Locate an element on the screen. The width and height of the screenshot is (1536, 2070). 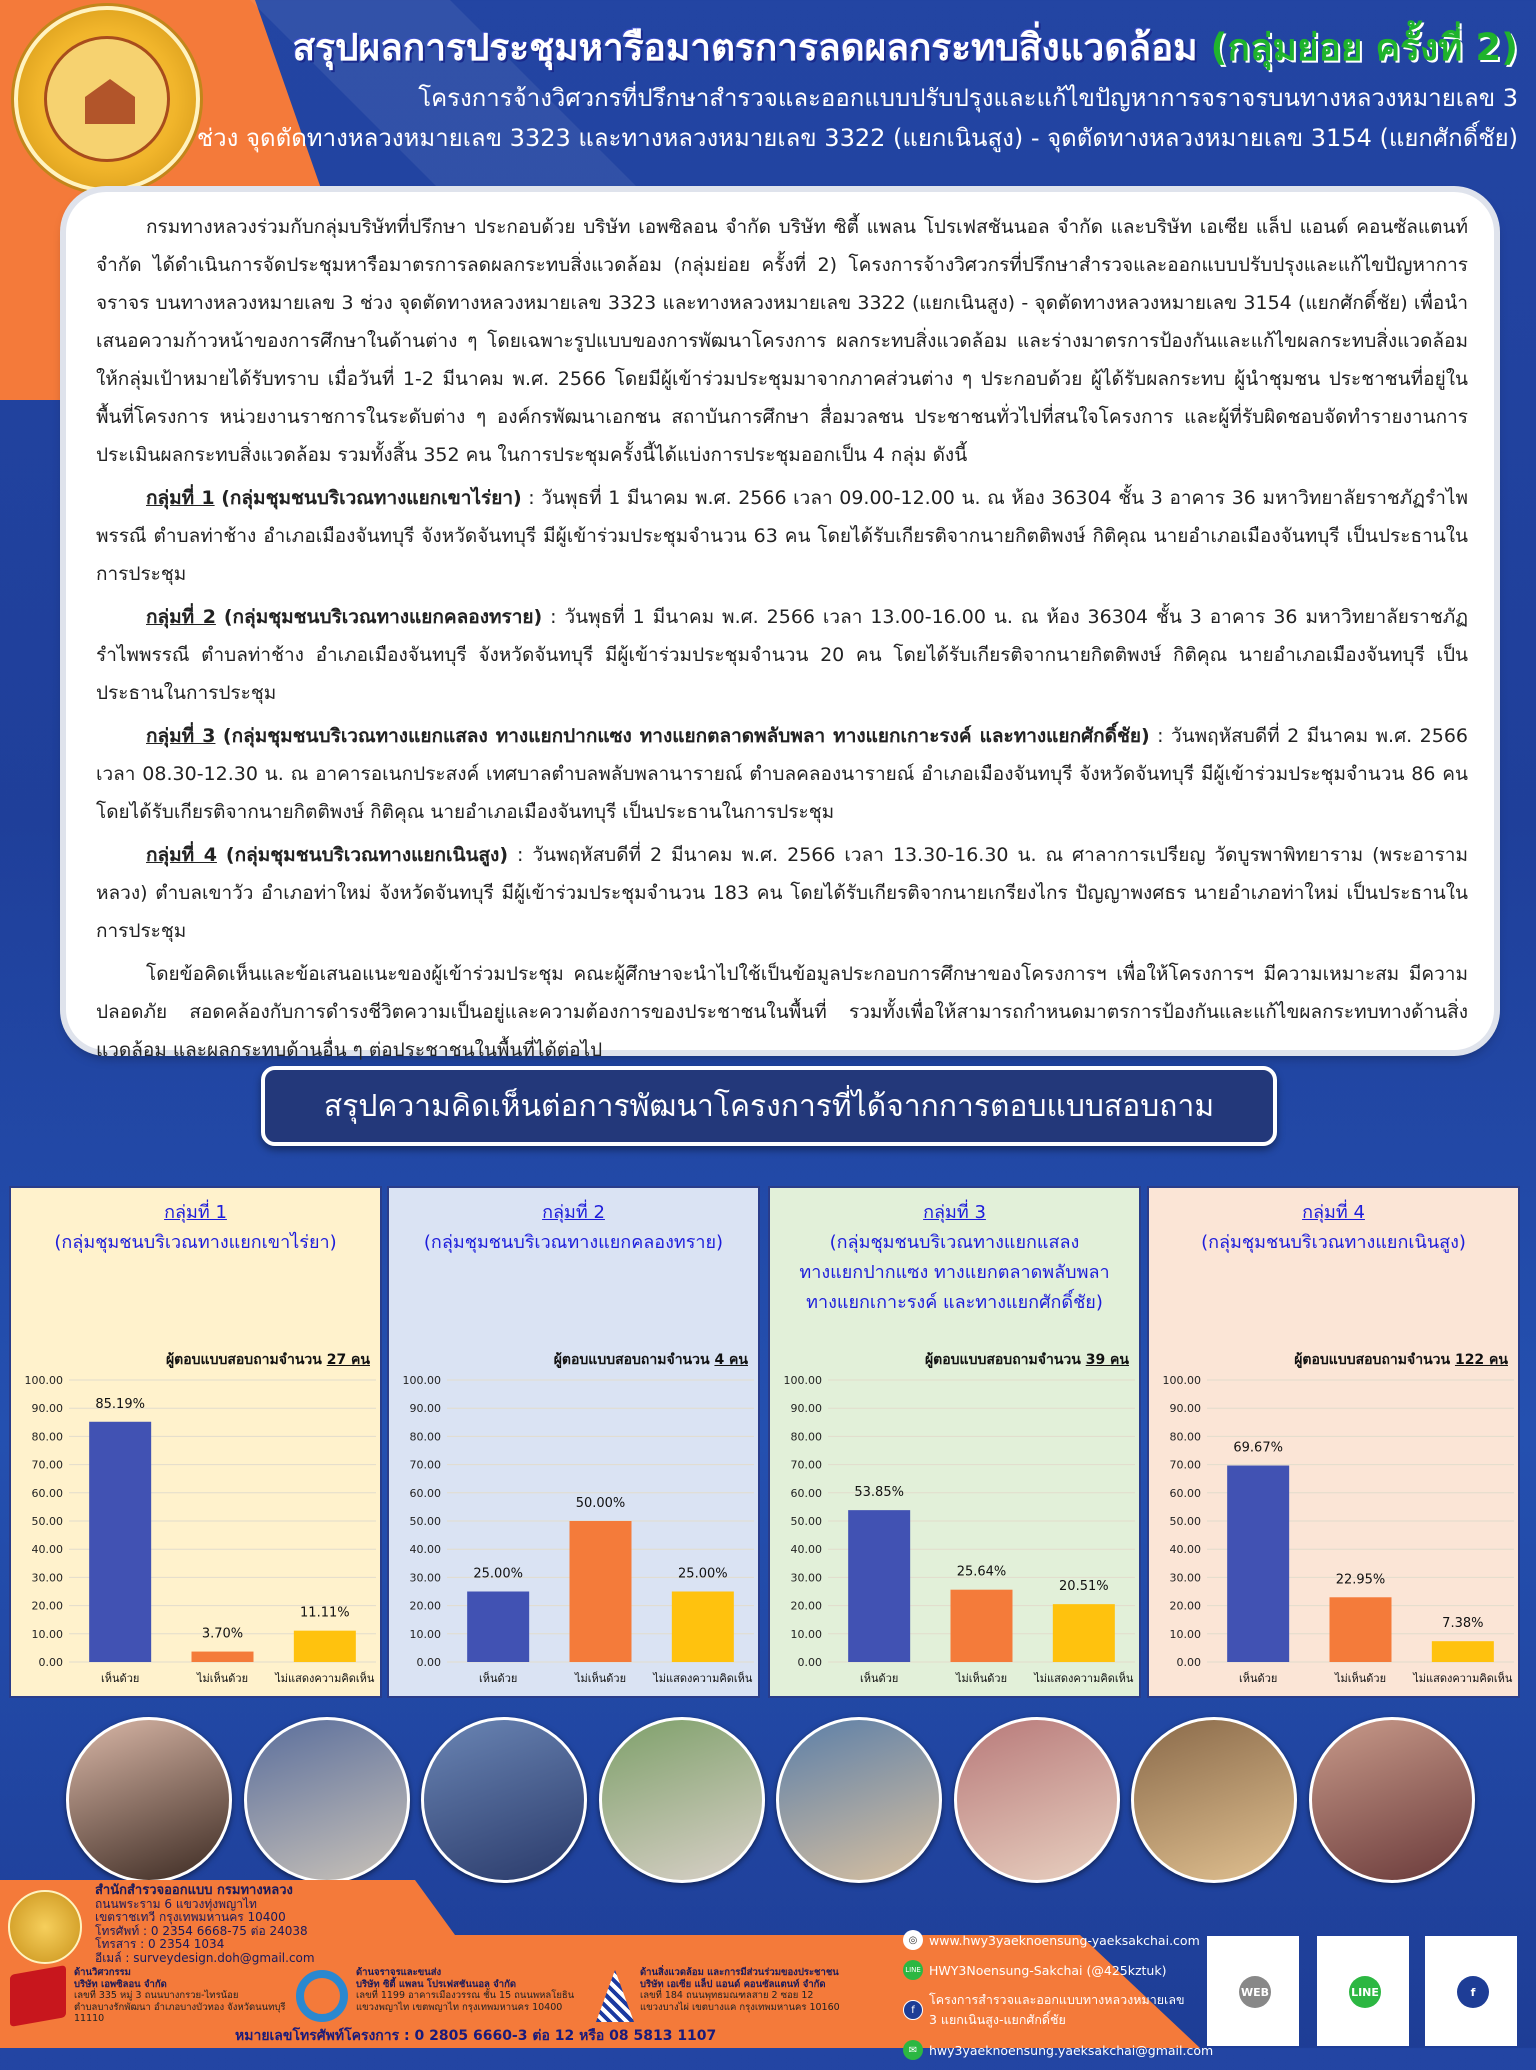
qr-center-label: WEB is located at coordinates (1255, 1992).